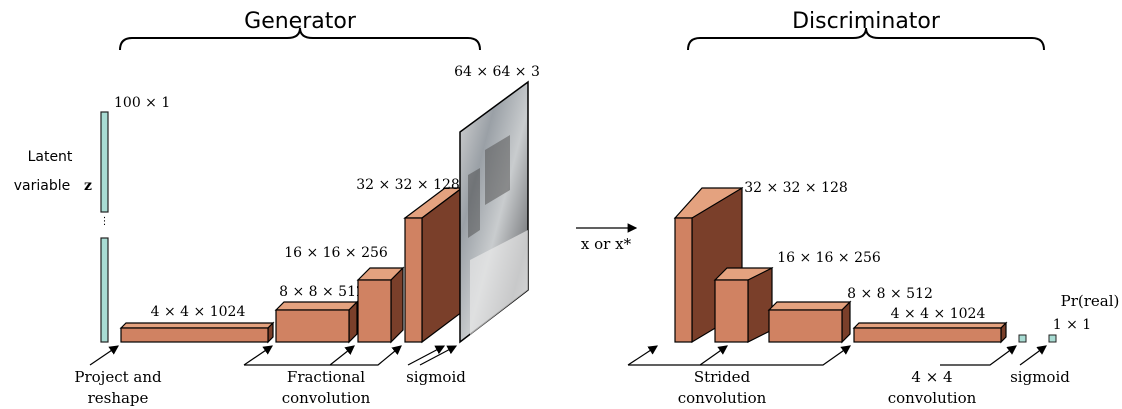  Describe the element at coordinates (1072, 325) in the screenshot. I see `output-dim-label: 1 × 1` at that location.